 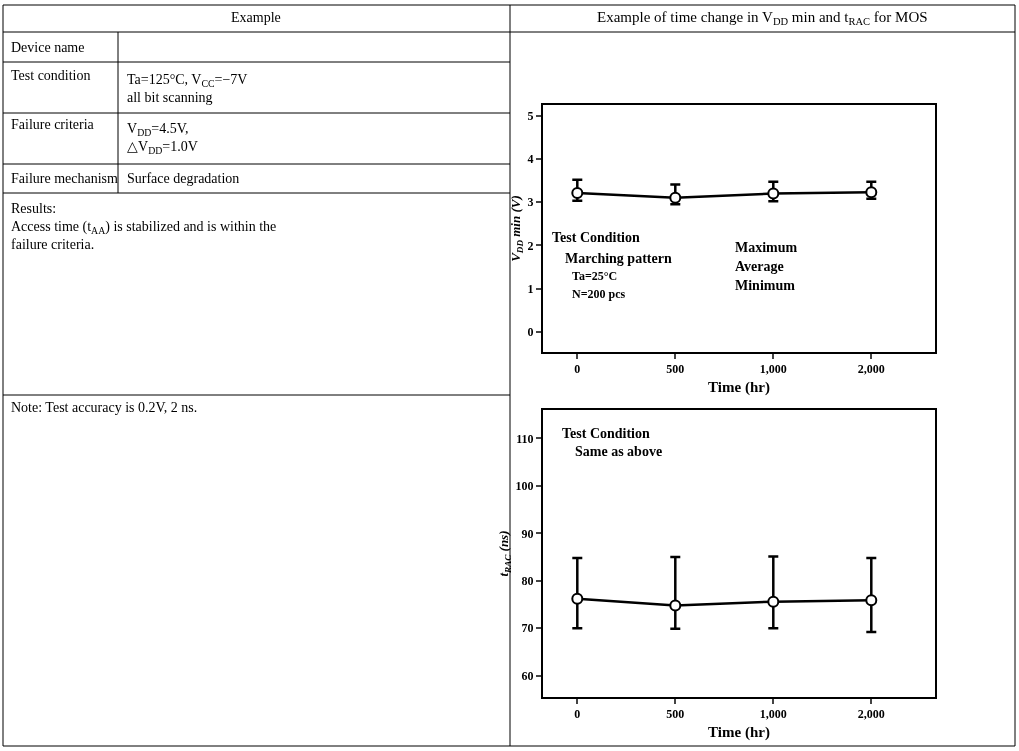 What do you see at coordinates (162, 139) in the screenshot?
I see `text: V$_{DD}$=4.5V, △V$_{DD}$=1.0V` at bounding box center [162, 139].